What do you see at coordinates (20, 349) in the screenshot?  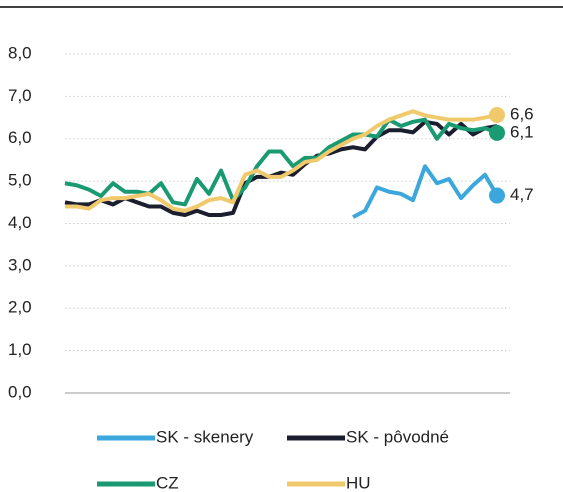 I see `y-tick-label: 1,0` at bounding box center [20, 349].